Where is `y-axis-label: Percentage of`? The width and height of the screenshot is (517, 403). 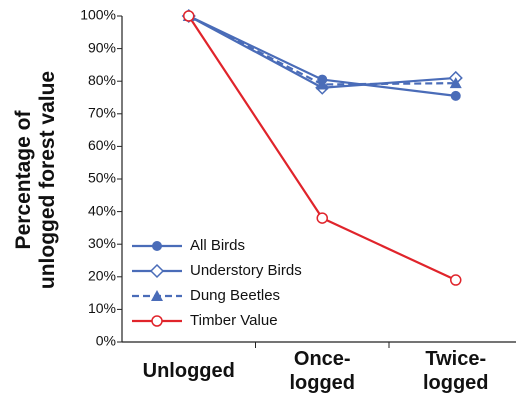
y-axis-label: Percentage of is located at coordinates (23, 180).